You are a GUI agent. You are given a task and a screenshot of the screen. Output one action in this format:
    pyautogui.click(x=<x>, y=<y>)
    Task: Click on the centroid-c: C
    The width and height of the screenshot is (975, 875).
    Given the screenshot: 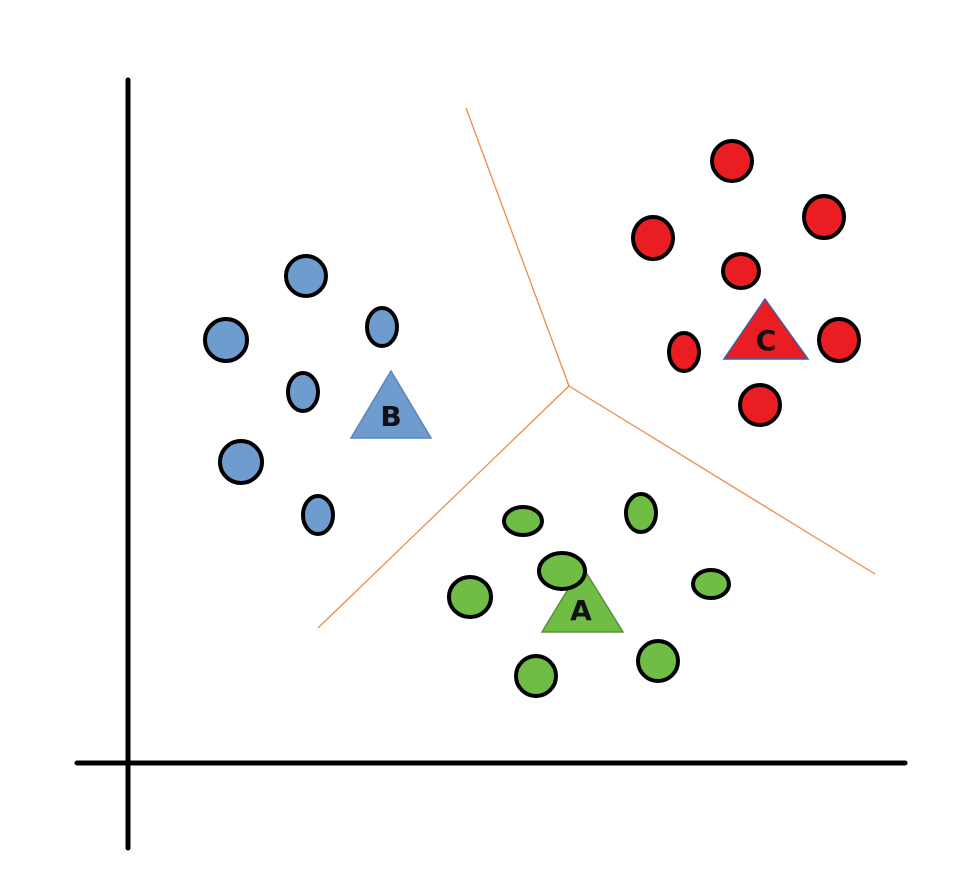 What is the action you would take?
    pyautogui.click(x=766, y=328)
    